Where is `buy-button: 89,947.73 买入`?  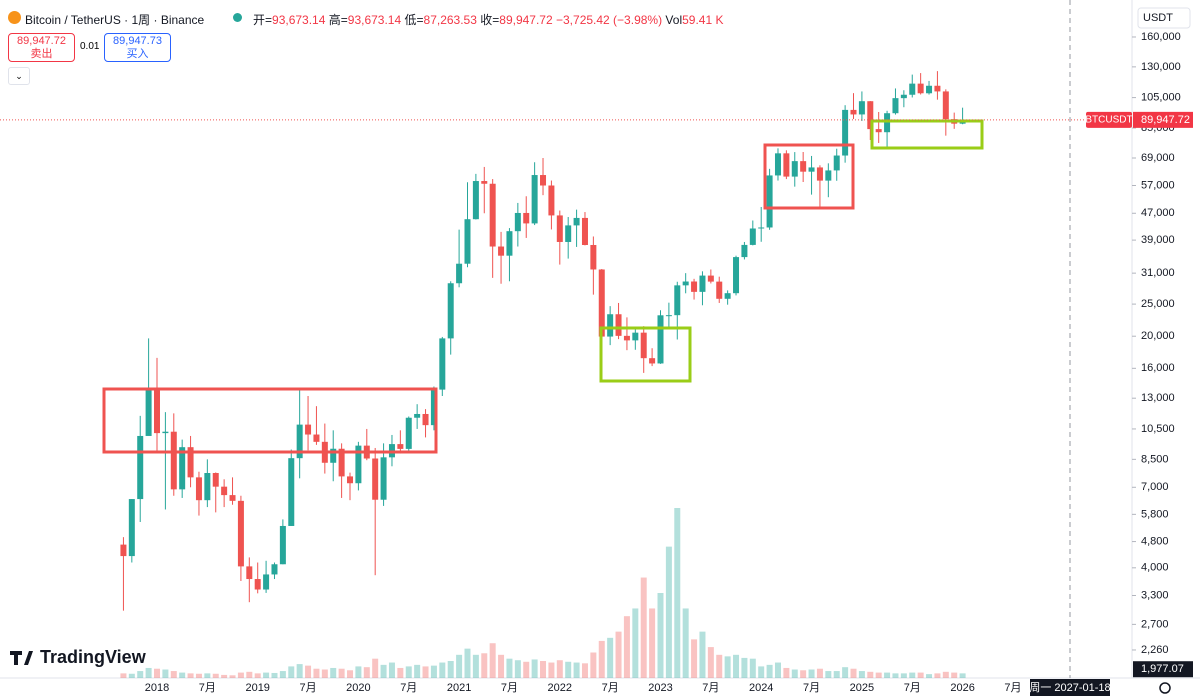
buy-button: 89,947.73 买入 is located at coordinates (137, 47).